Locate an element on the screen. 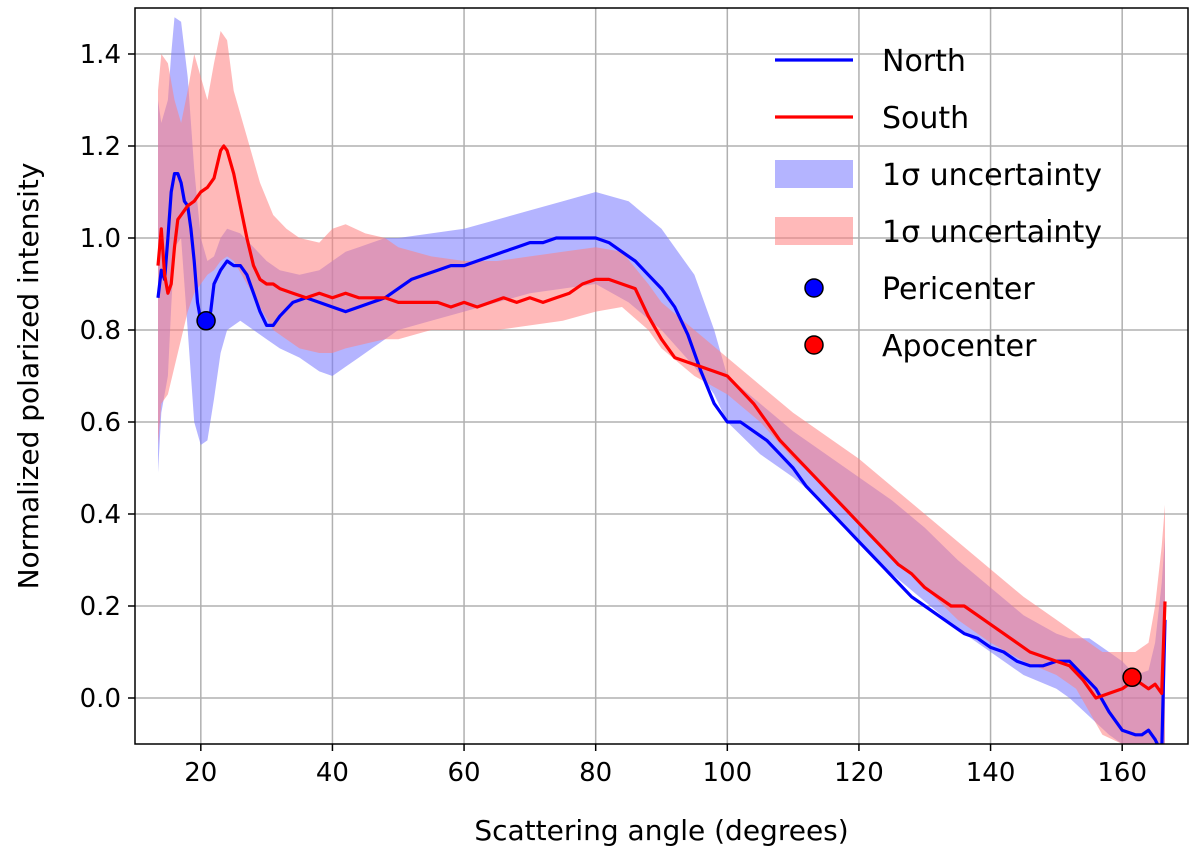 This screenshot has height=860, width=1200. legend-2-label: South is located at coordinates (925, 118).